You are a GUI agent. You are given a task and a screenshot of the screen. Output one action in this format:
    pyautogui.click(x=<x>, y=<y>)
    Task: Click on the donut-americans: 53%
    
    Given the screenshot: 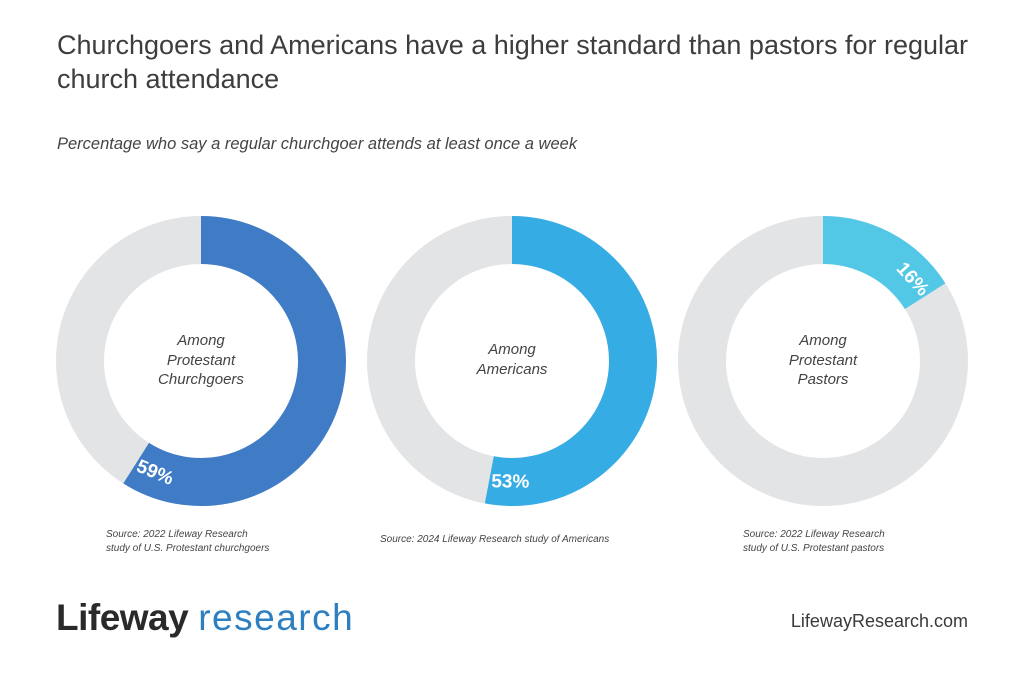 What is the action you would take?
    pyautogui.click(x=512, y=361)
    